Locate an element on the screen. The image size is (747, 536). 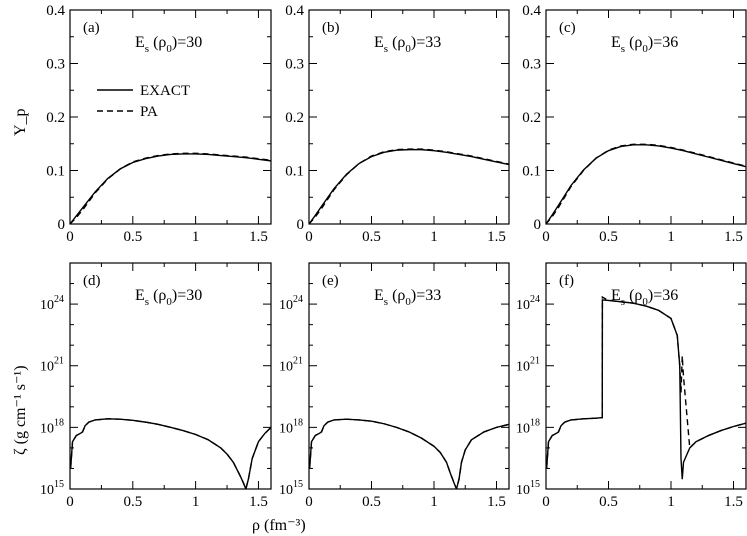
panel-c-ytick-label: 0 is located at coordinates (538, 225).